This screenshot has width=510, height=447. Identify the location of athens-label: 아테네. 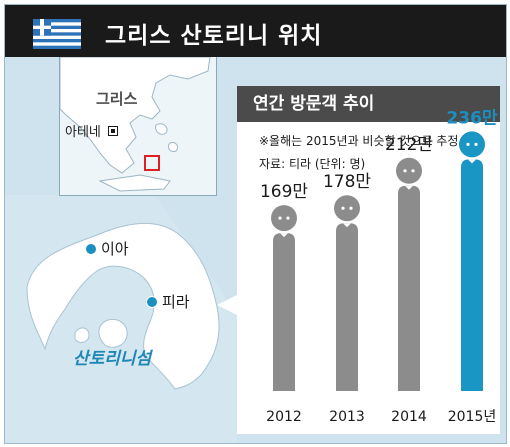
(92, 130).